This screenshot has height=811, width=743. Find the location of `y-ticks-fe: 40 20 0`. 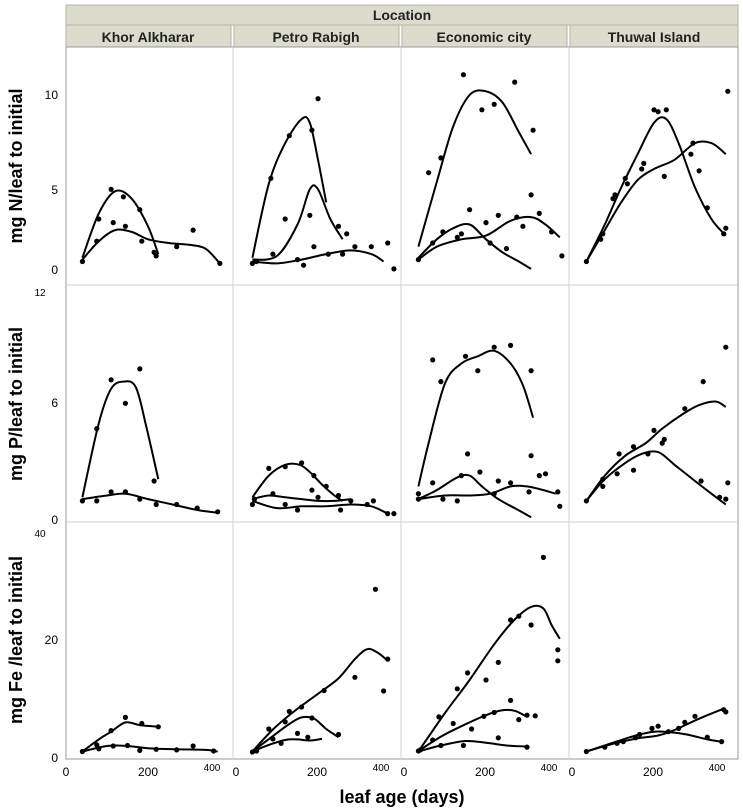

y-ticks-fe: 40 20 0 is located at coordinates (46, 647).